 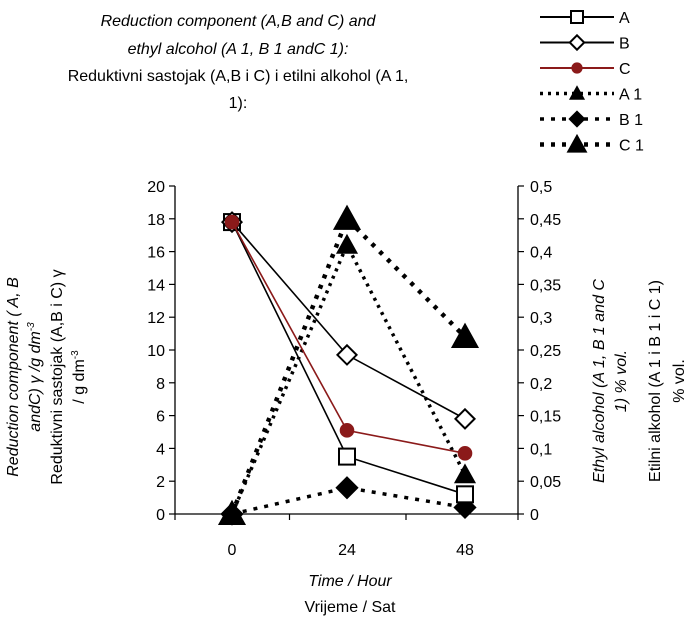 What do you see at coordinates (541, 384) in the screenshot?
I see `y-right-tick-label: 0,2` at bounding box center [541, 384].